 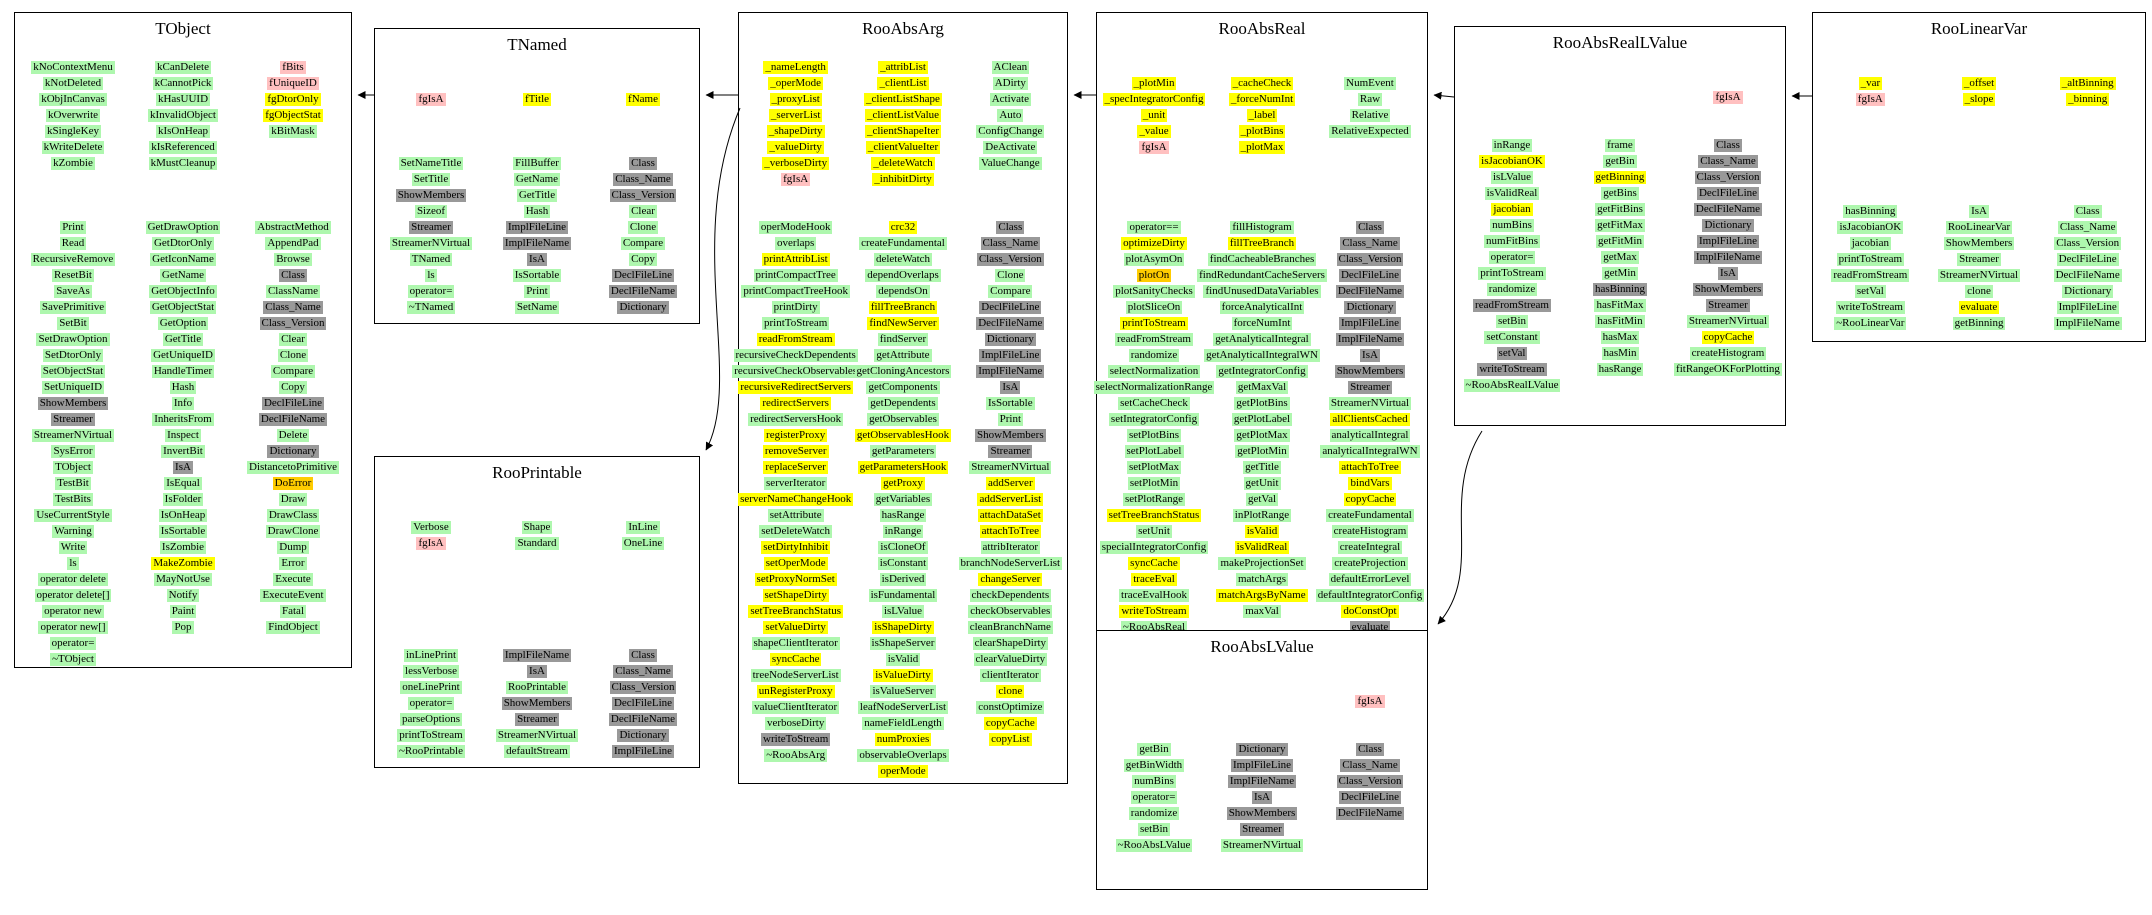 I want to click on member-item: doConstOpt, so click(x=1370, y=611).